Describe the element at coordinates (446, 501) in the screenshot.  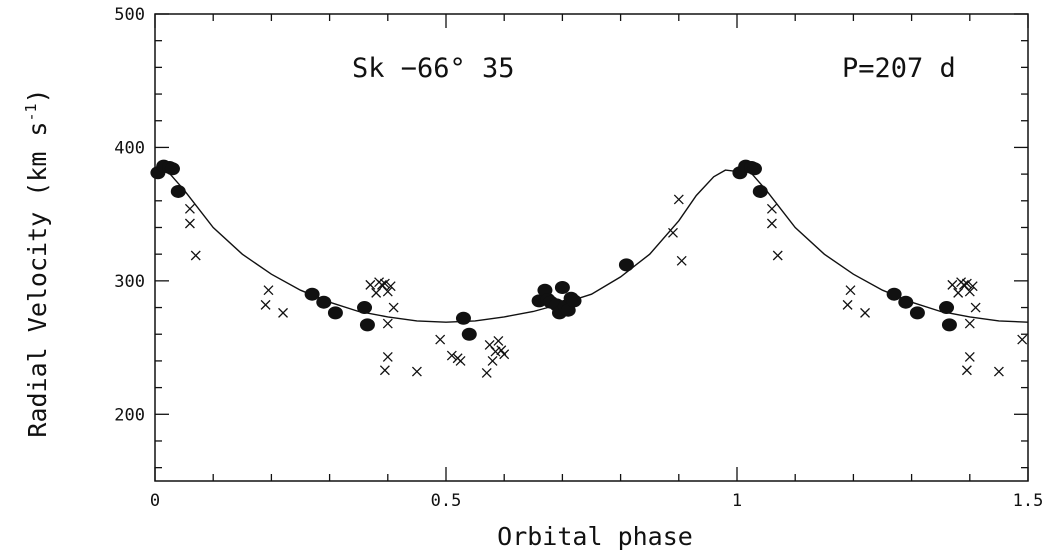
I see `x-tick-label: 0.5` at that location.